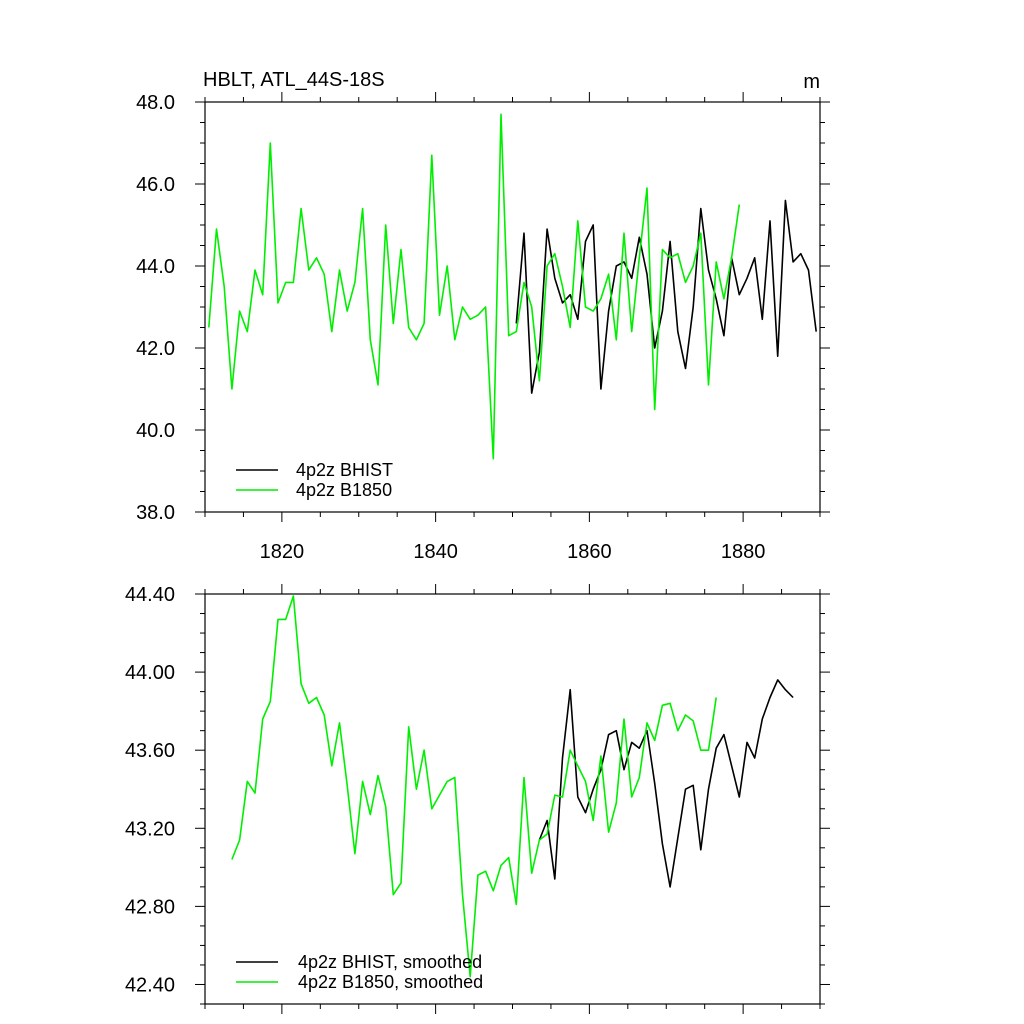 The width and height of the screenshot is (1024, 1024). What do you see at coordinates (150, 907) in the screenshot?
I see `y-tick-label: 42.80` at bounding box center [150, 907].